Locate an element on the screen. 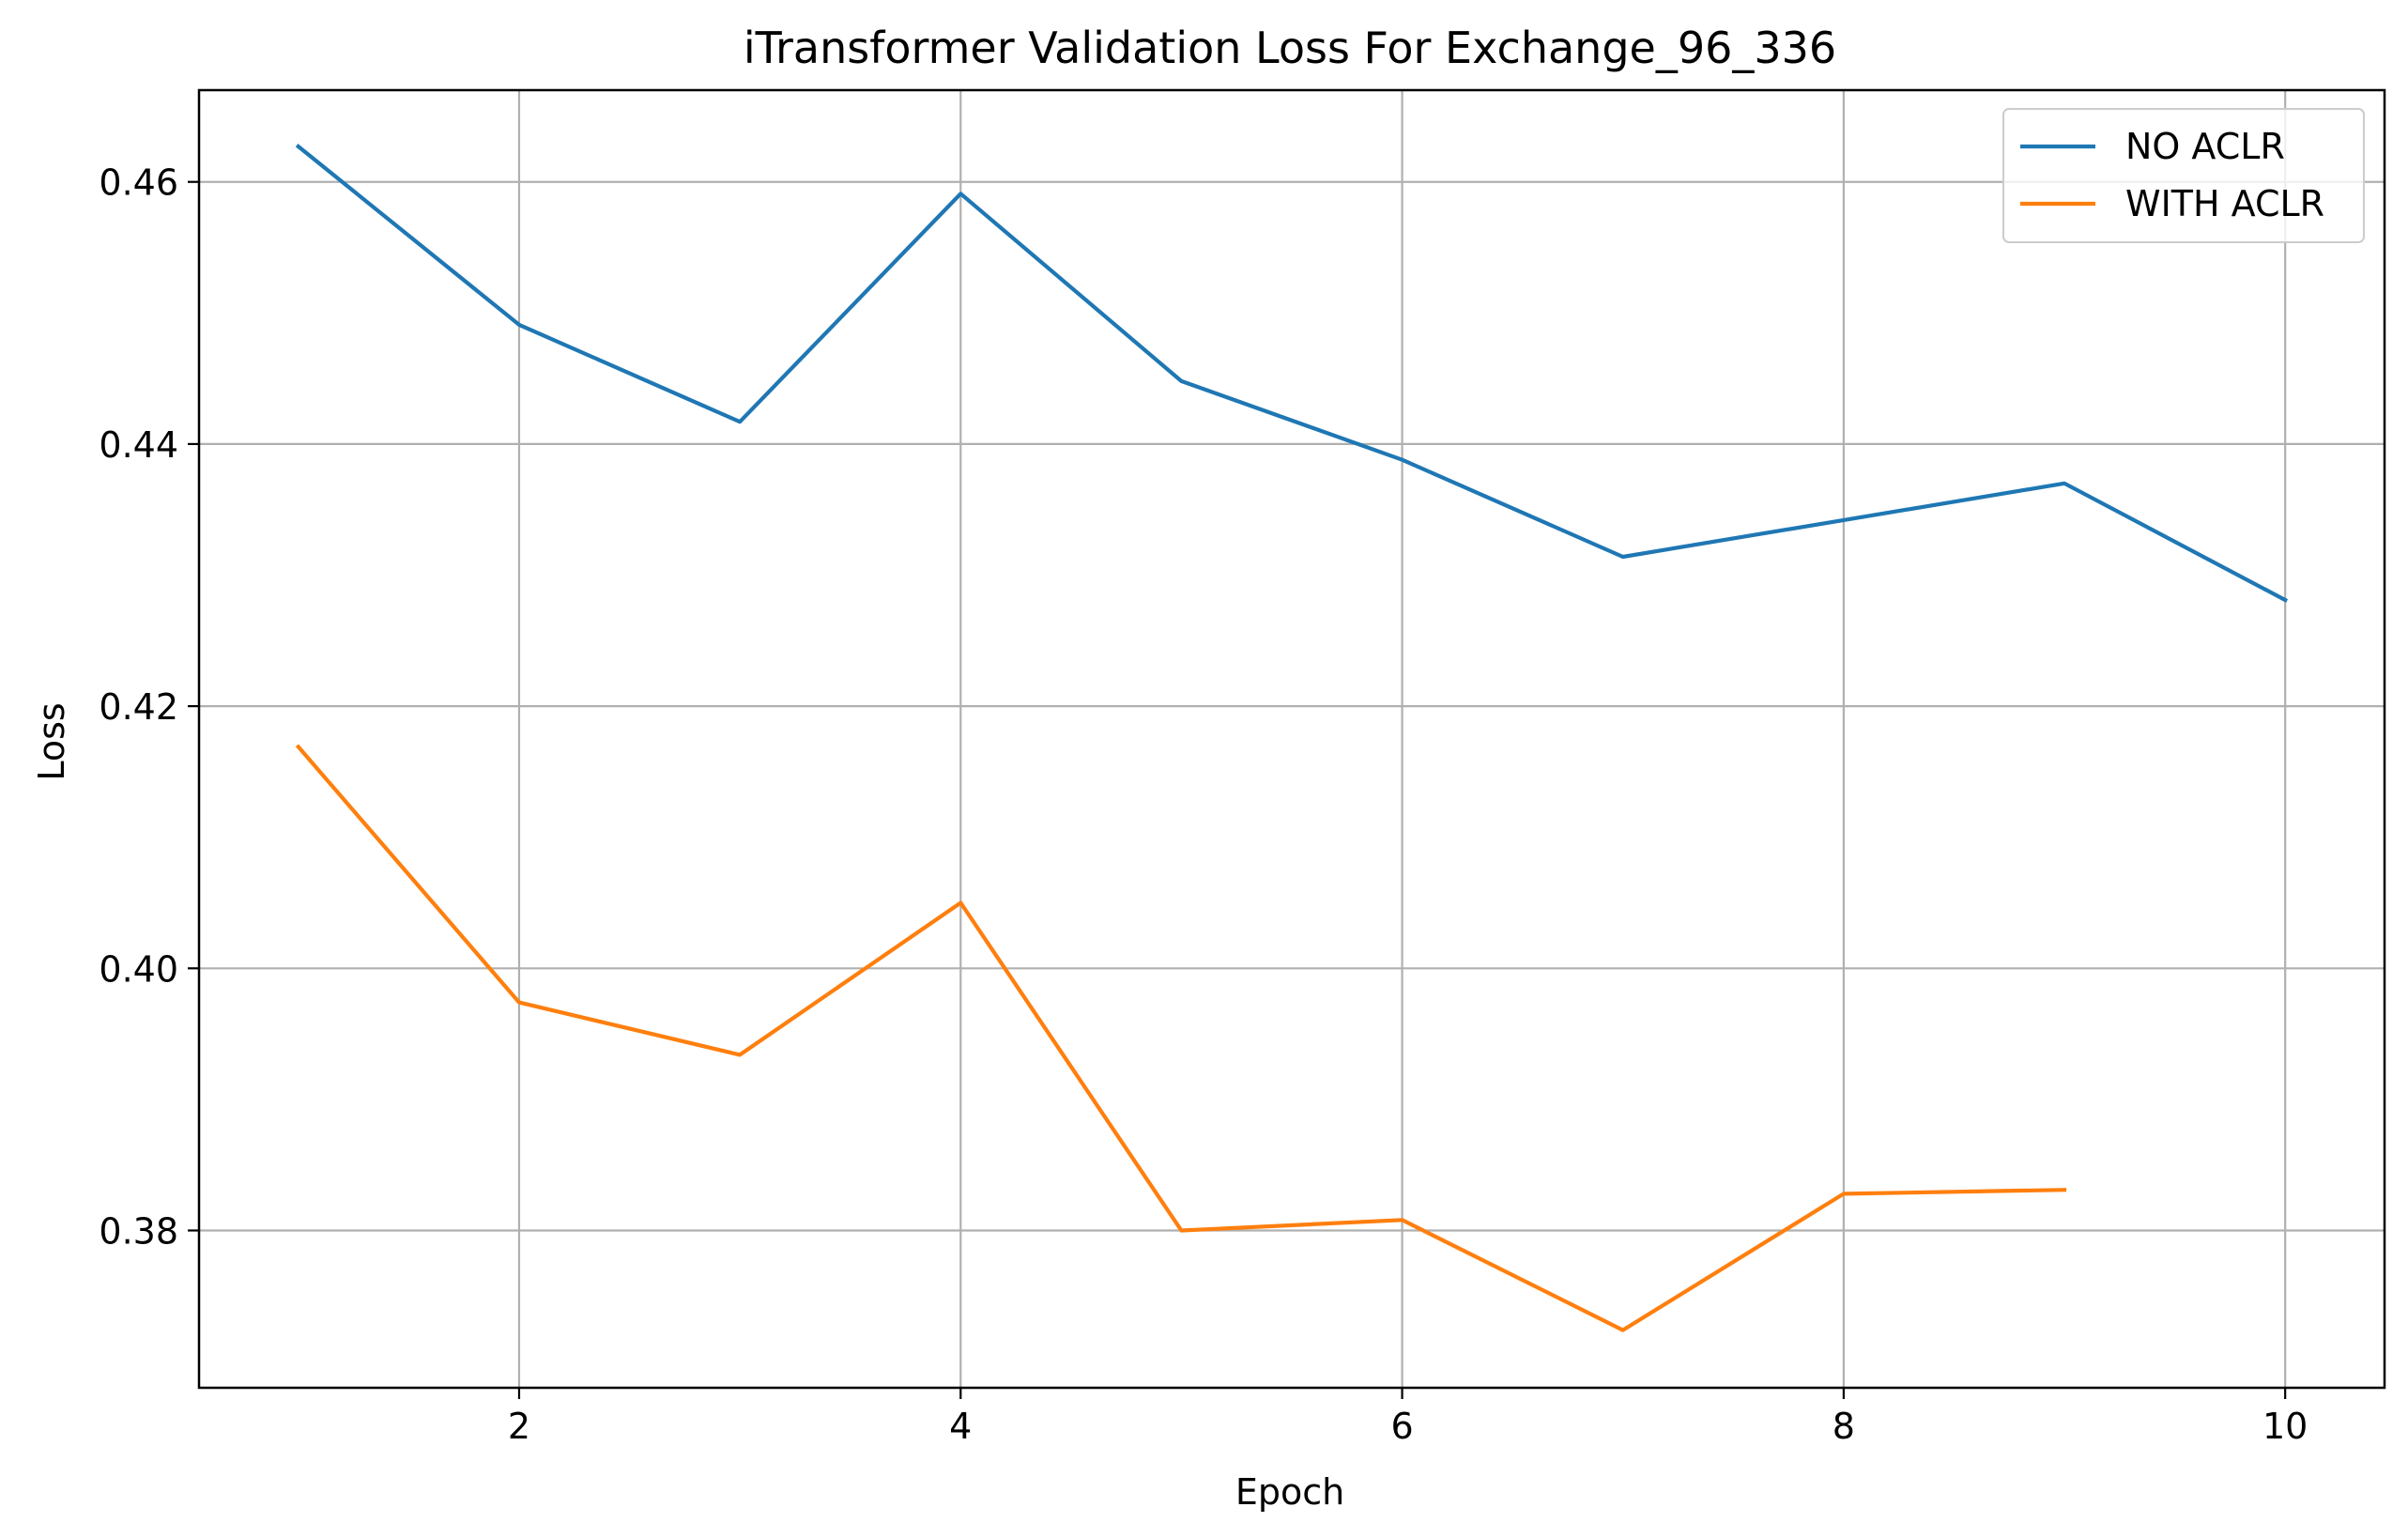  x-tick-label: 4 is located at coordinates (961, 1426).